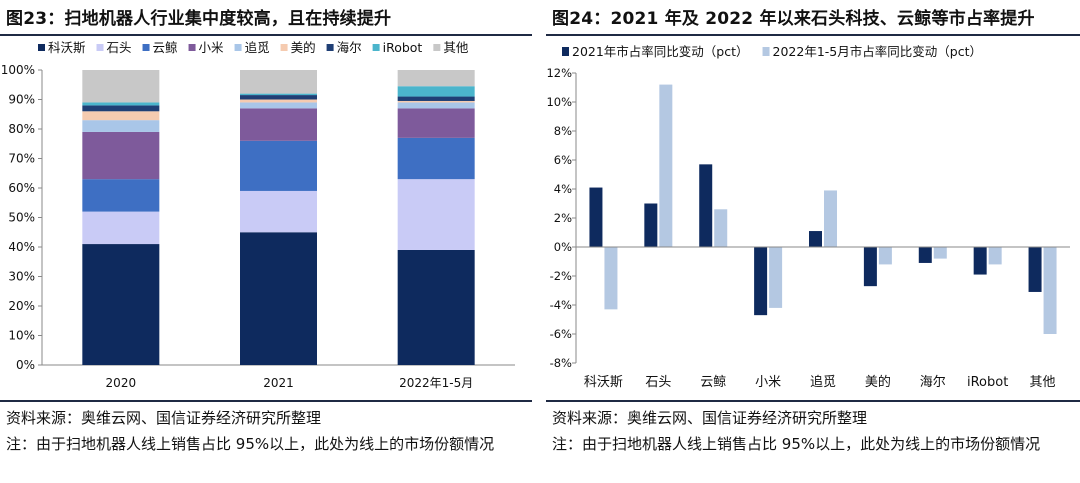 The height and width of the screenshot is (483, 1080). I want to click on x-tick-label: 2020, so click(121, 383).